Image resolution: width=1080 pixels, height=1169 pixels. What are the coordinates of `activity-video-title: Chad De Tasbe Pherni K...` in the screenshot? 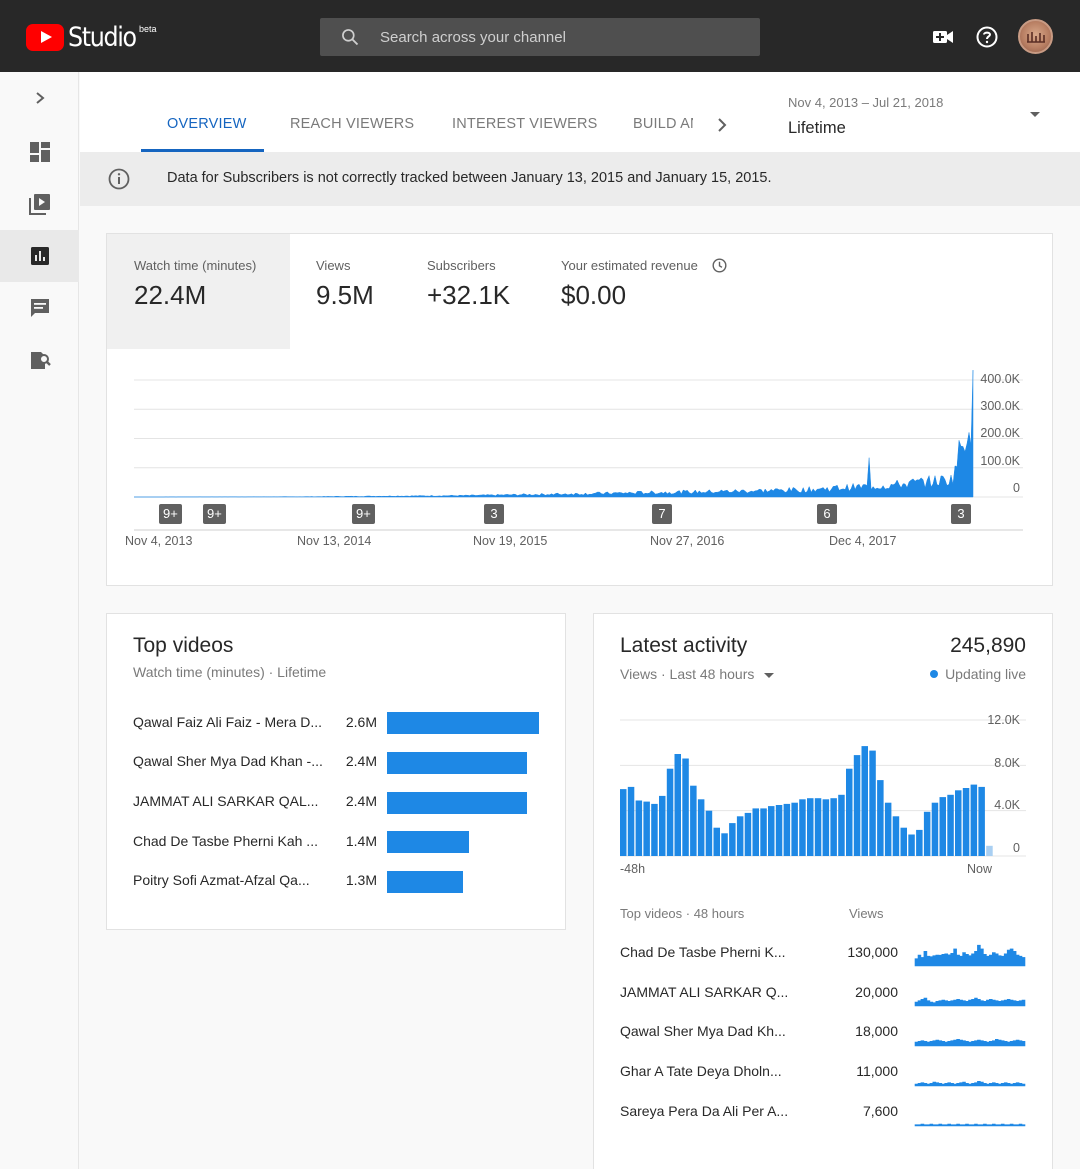 It's located at (703, 952).